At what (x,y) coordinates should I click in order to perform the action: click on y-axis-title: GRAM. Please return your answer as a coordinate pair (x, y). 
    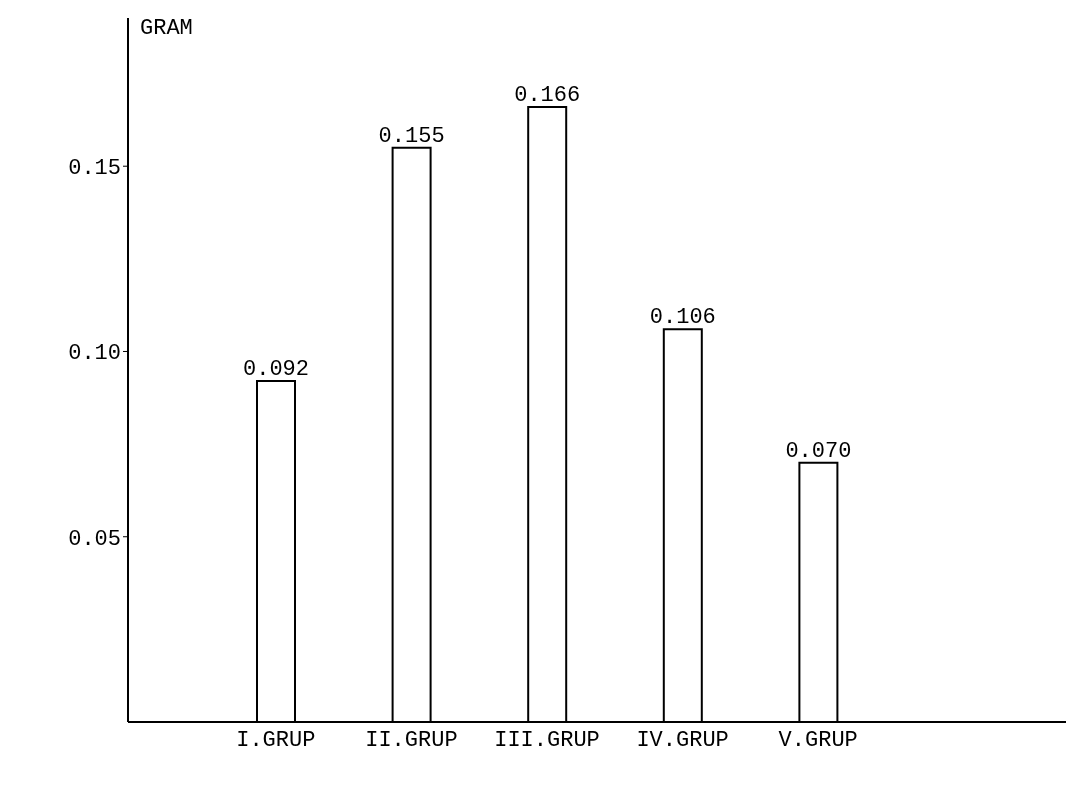
    Looking at the image, I should click on (166, 28).